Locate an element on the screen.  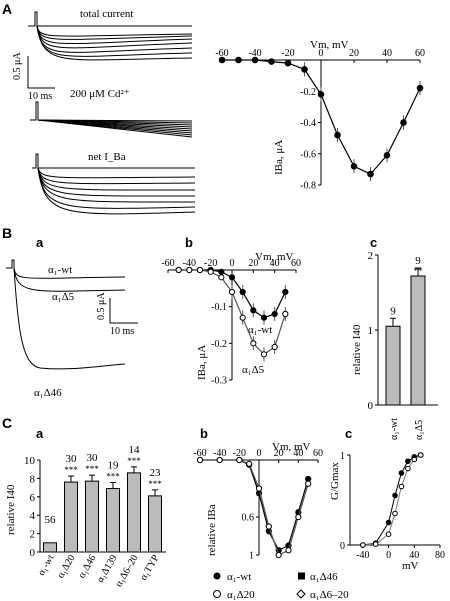
legend-marker-wt is located at coordinates (217, 576).